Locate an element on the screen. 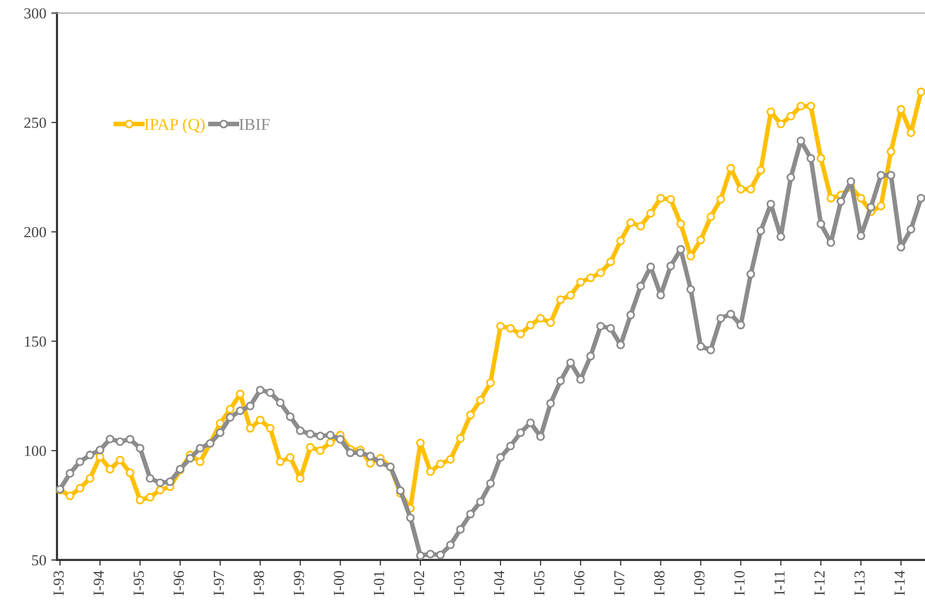  x-tick-label: I-94 is located at coordinates (99, 583).